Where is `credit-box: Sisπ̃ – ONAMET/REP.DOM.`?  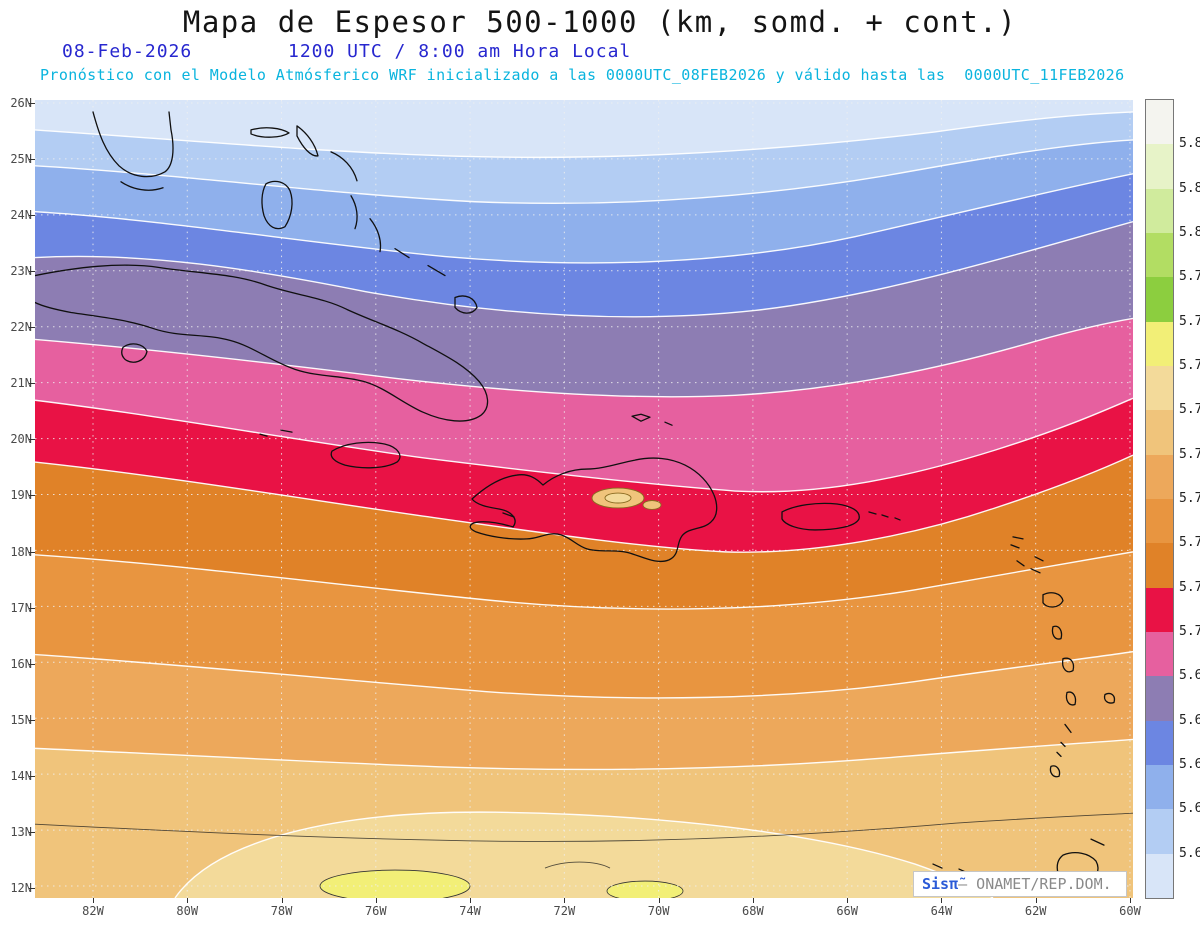
credit-box: Sisπ̃ – ONAMET/REP.DOM. is located at coordinates (1020, 884).